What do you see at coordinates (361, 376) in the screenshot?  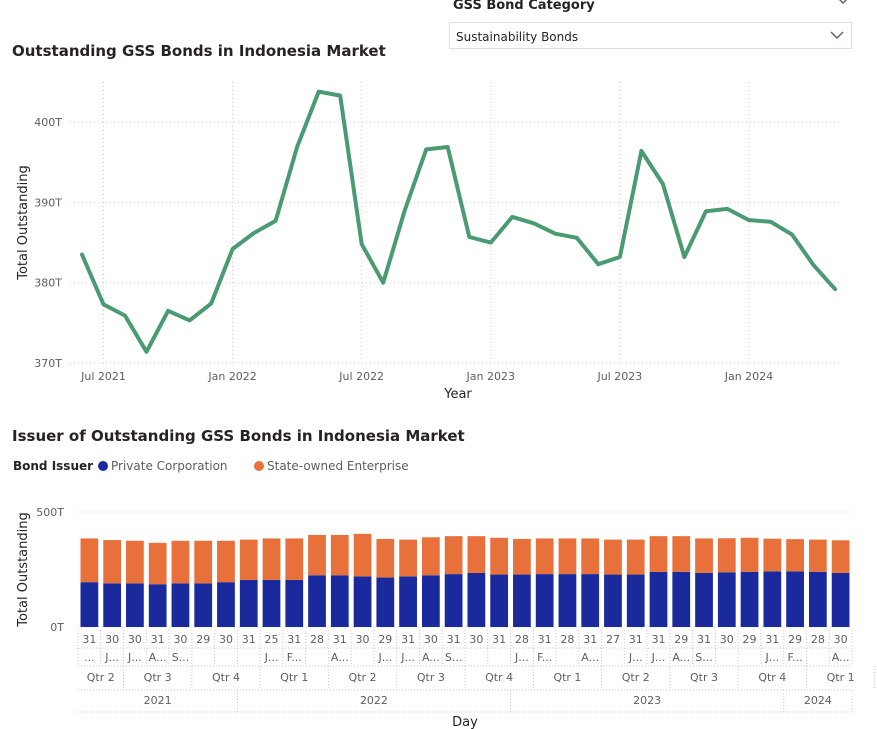 I see `x-tick-label: Jul 2022` at bounding box center [361, 376].